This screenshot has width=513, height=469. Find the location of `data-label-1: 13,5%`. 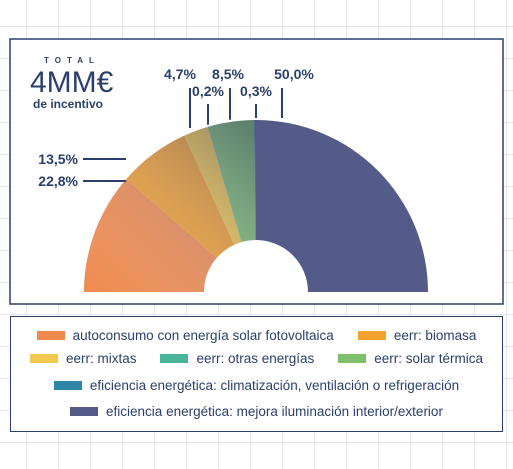

data-label-1: 13,5% is located at coordinates (58, 159).